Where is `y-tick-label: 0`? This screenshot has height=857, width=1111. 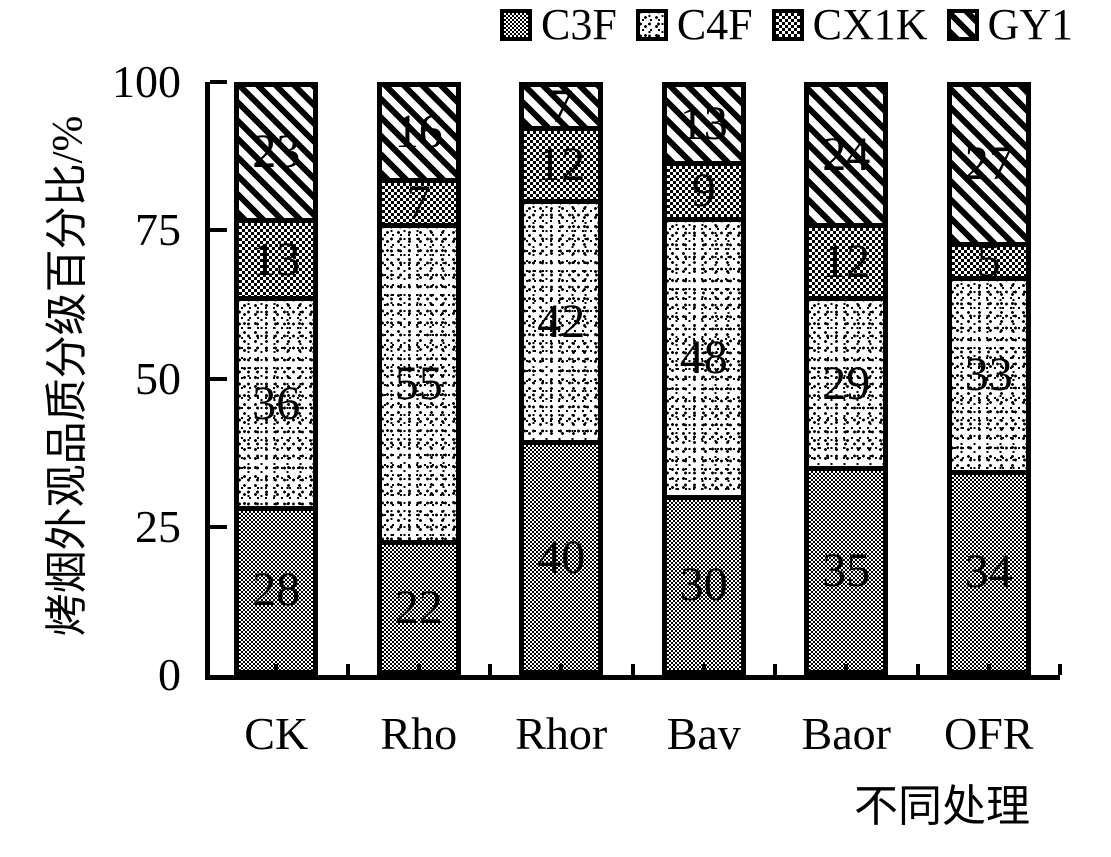
y-tick-label: 0 is located at coordinates (169, 674).